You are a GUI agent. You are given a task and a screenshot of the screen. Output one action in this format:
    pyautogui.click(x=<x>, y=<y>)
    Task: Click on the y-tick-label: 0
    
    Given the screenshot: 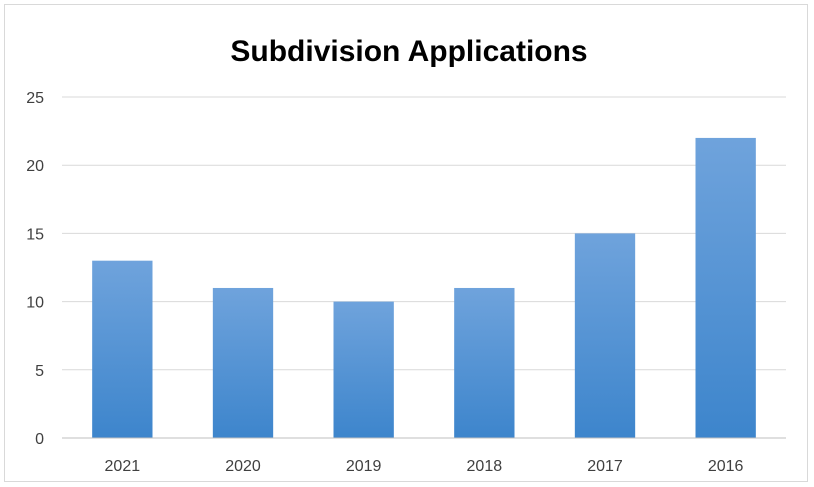 What is the action you would take?
    pyautogui.click(x=39, y=439)
    